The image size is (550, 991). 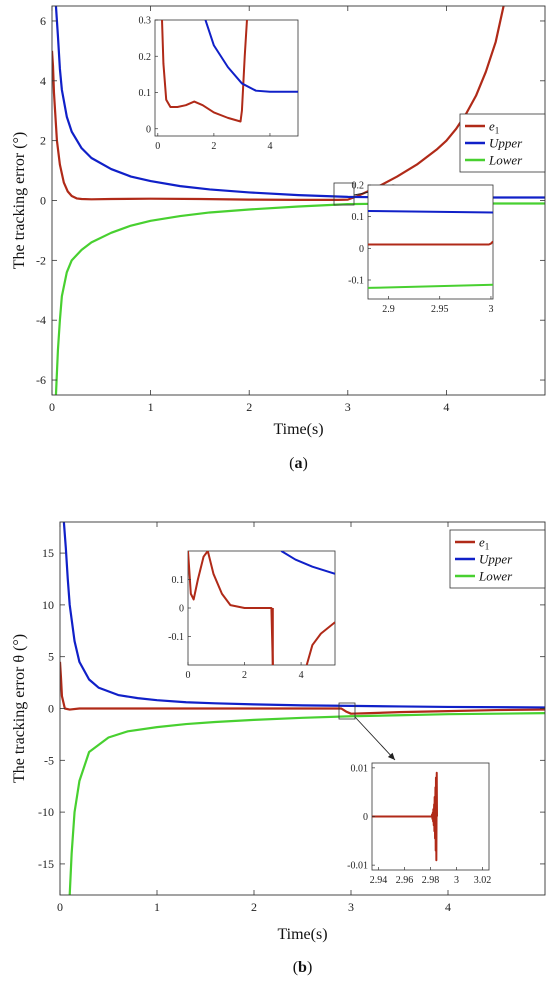 I want to click on y-tick-label: 2, so click(x=43, y=141).